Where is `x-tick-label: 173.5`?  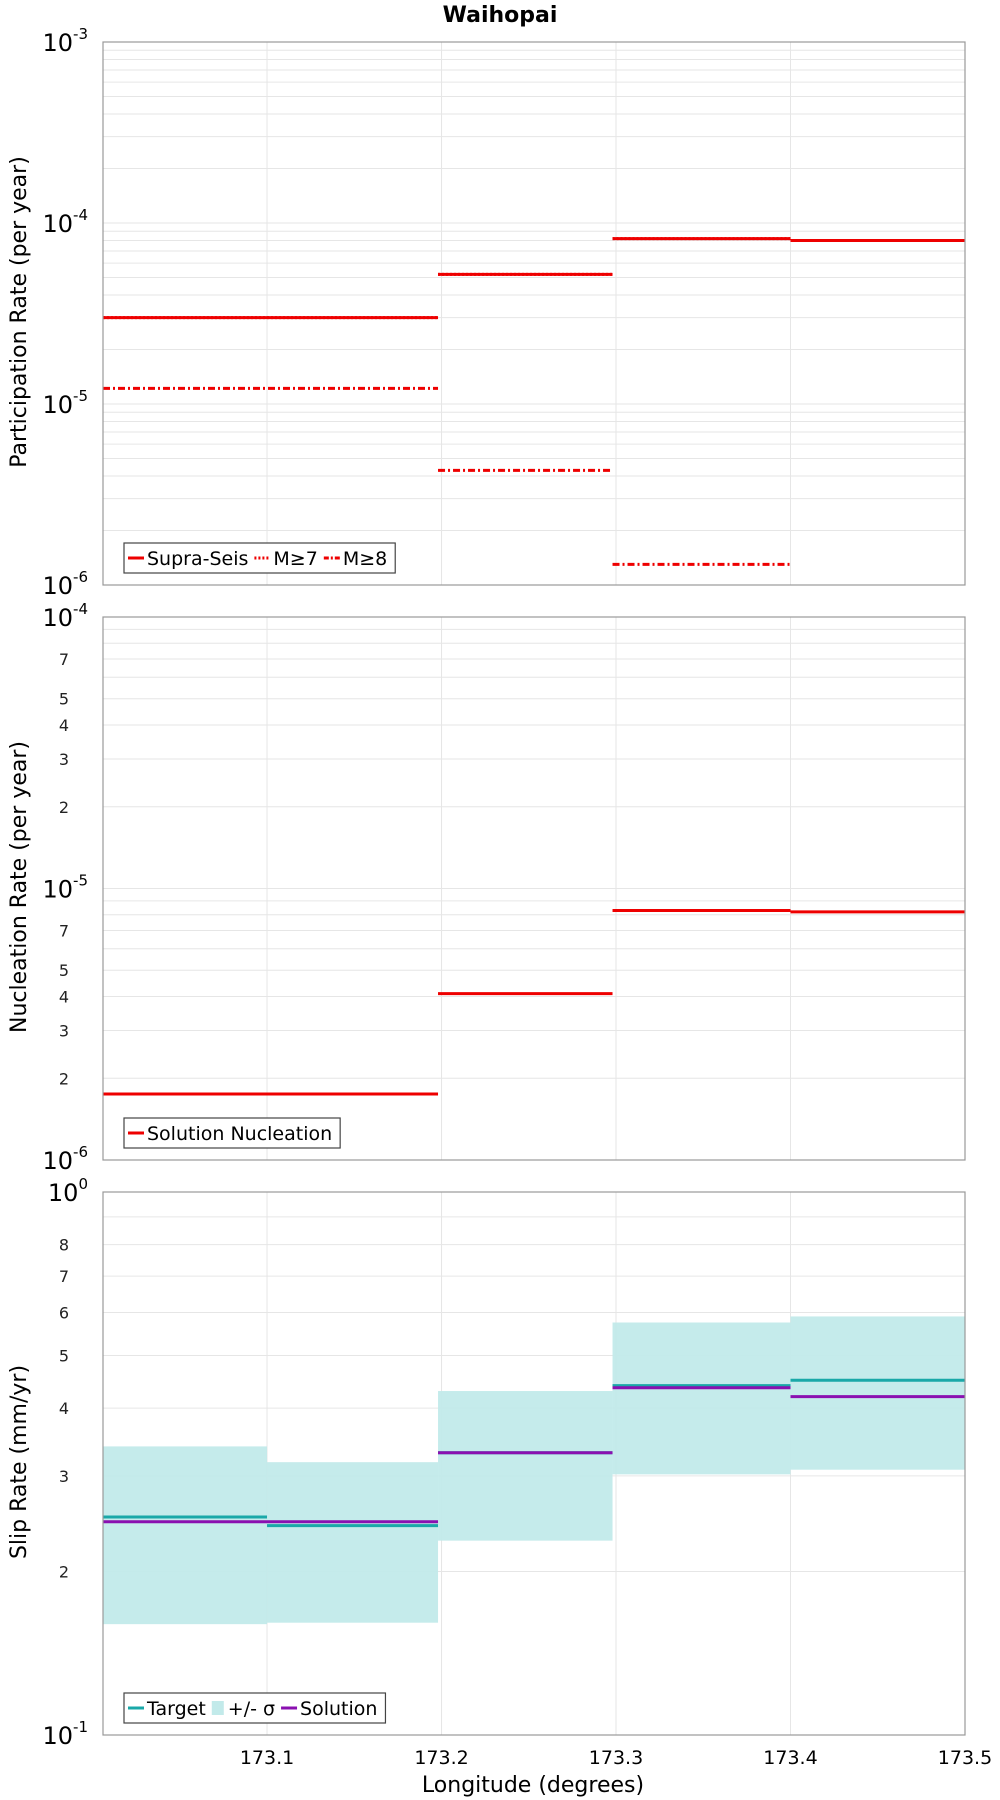
x-tick-label: 173.5 is located at coordinates (965, 1758).